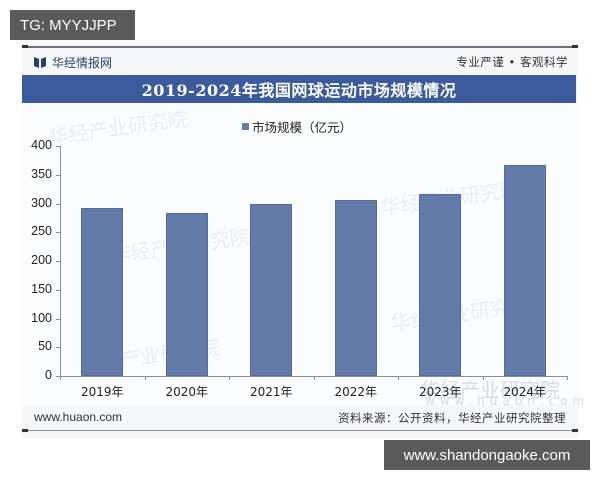  What do you see at coordinates (525, 392) in the screenshot?
I see `x-tick-label: 2024年` at bounding box center [525, 392].